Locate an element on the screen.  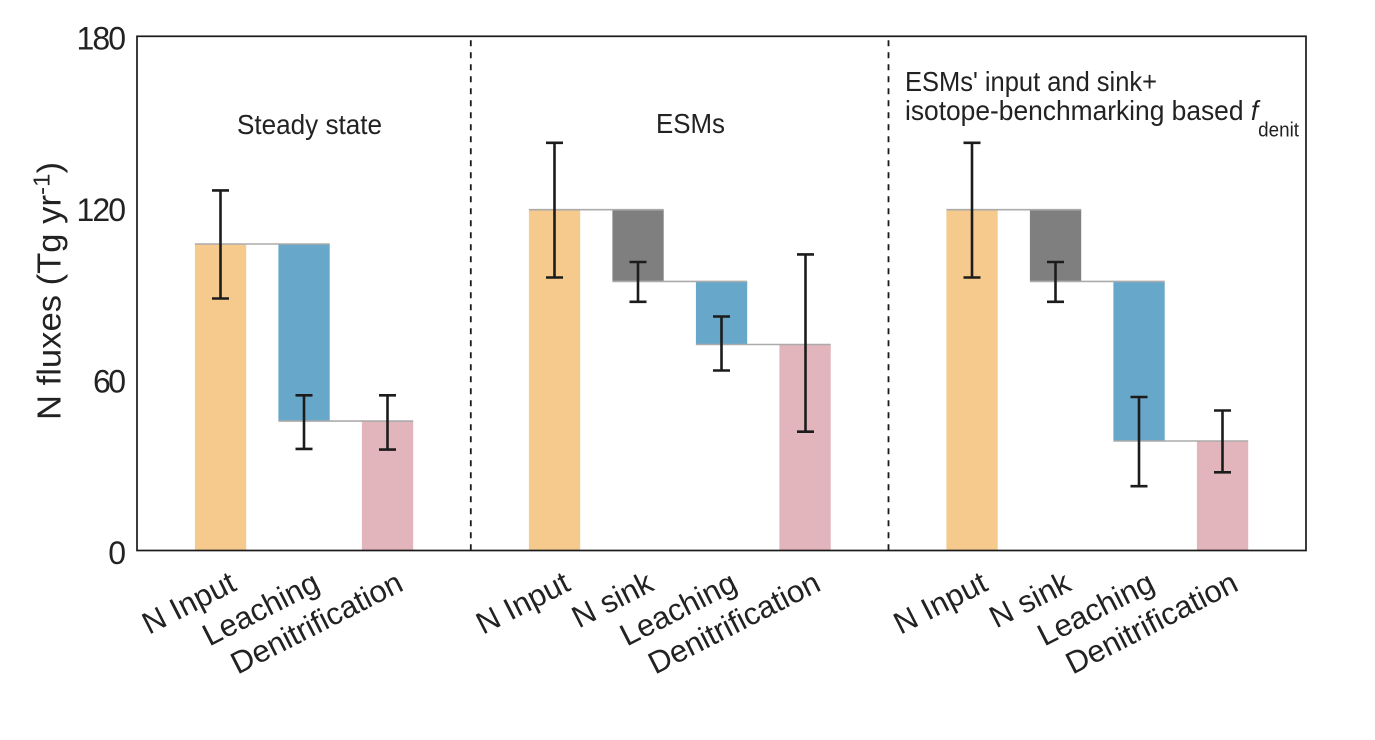
svg-text: 60 is located at coordinates (109, 381).